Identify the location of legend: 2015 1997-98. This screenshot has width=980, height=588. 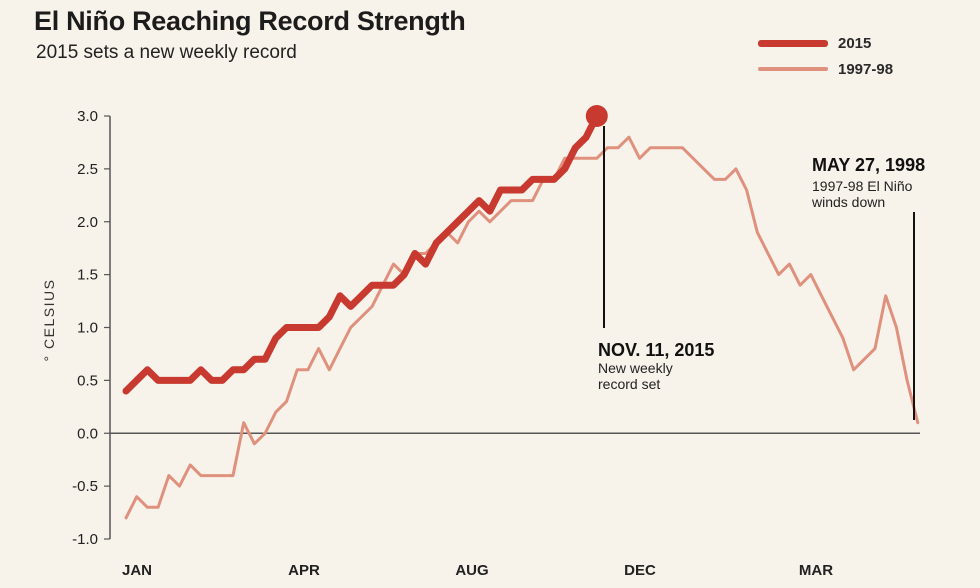
(825, 56).